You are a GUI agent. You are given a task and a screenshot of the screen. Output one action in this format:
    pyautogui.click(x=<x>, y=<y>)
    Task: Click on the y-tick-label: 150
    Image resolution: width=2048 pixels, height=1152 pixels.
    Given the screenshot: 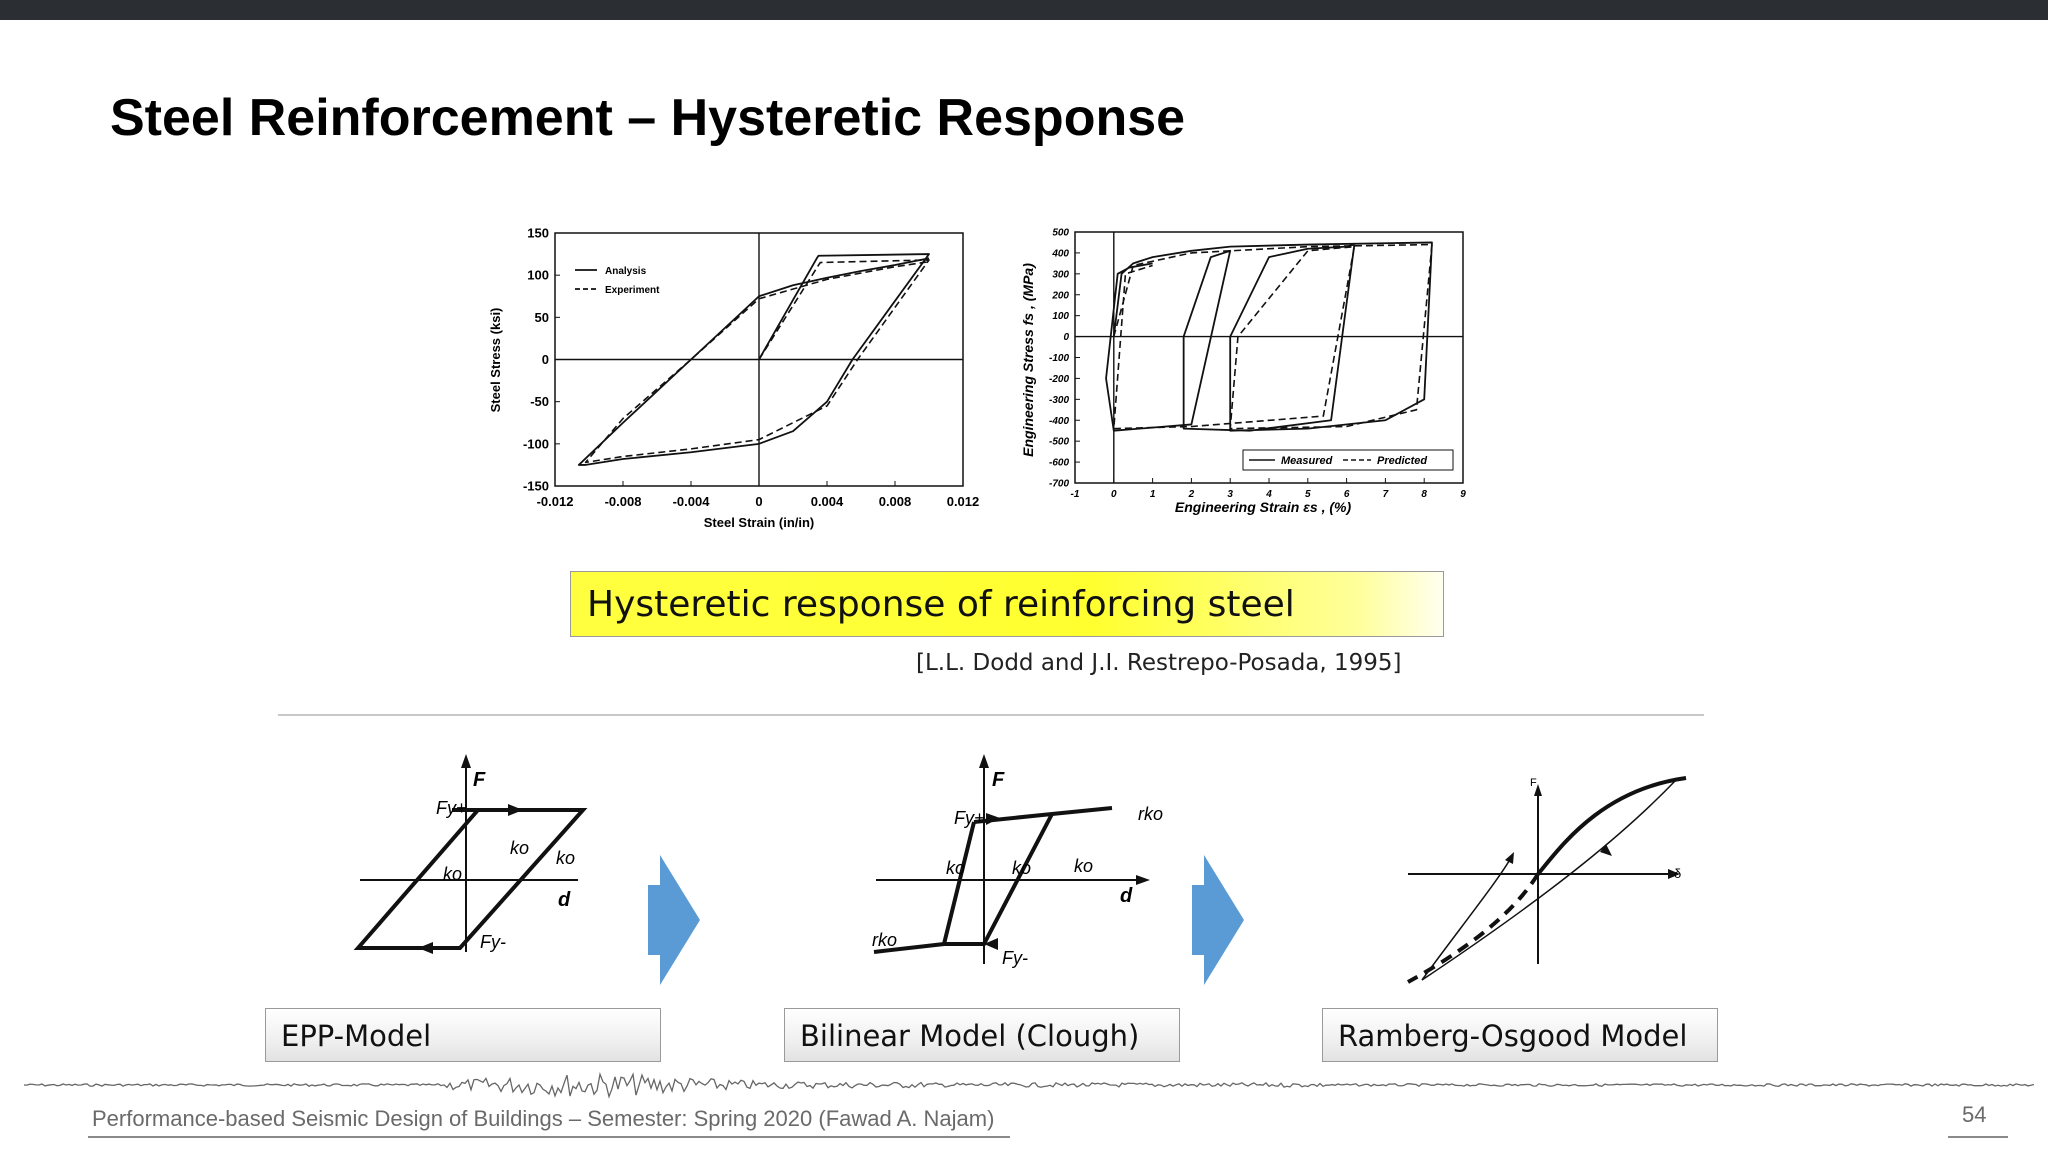 What is the action you would take?
    pyautogui.click(x=538, y=233)
    